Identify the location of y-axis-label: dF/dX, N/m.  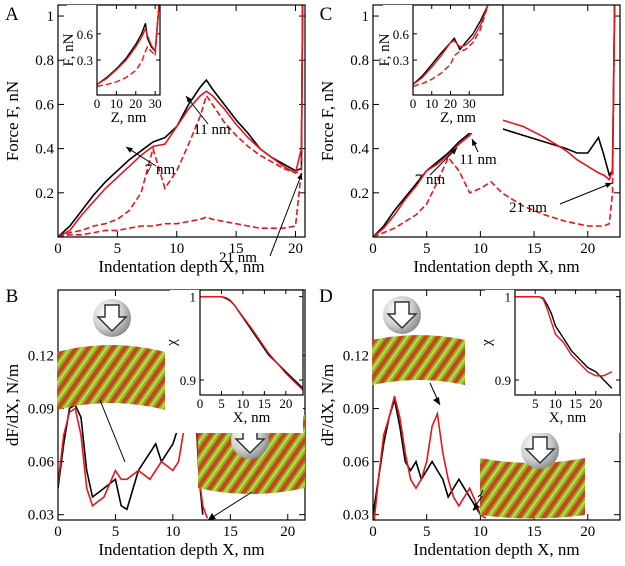
(12, 405).